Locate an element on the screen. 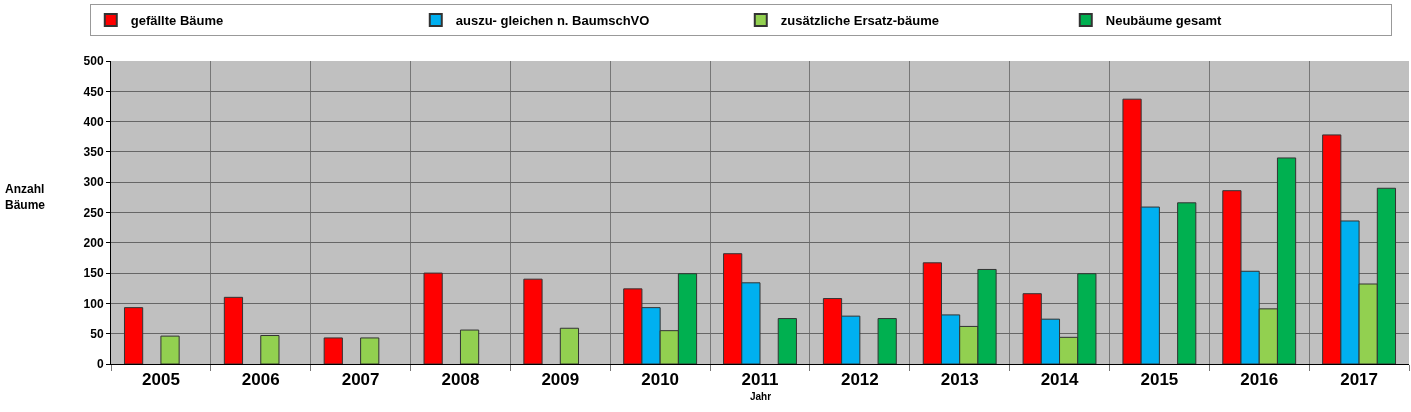  x-tick-label: 2009 is located at coordinates (560, 380).